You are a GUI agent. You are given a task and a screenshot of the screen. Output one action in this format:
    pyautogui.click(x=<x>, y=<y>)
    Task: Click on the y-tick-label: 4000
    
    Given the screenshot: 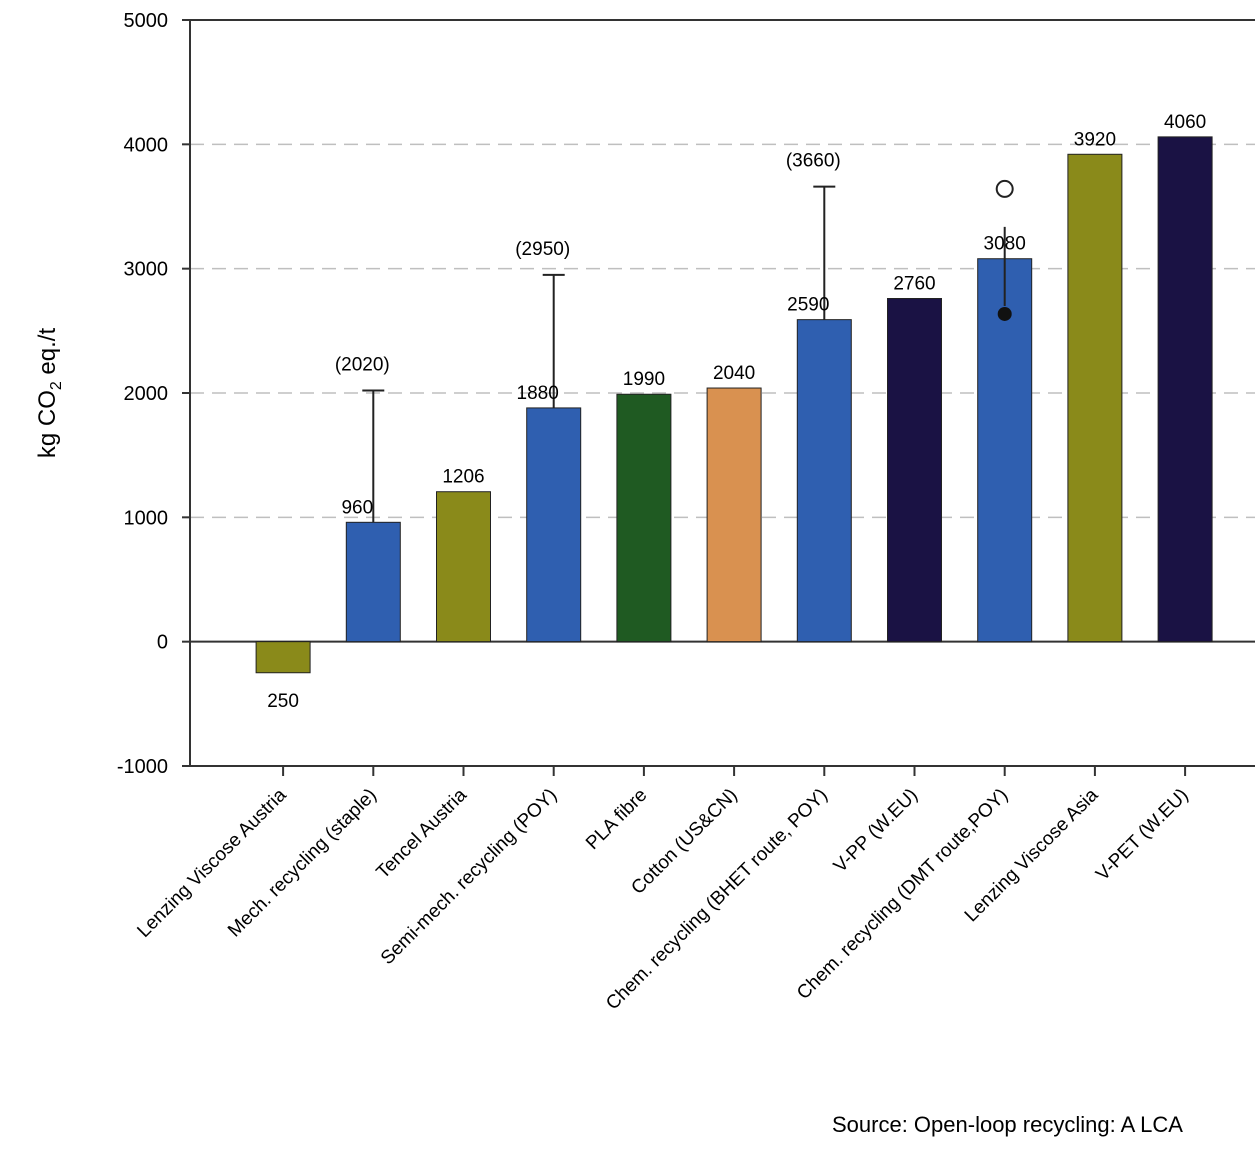 What is the action you would take?
    pyautogui.click(x=146, y=145)
    